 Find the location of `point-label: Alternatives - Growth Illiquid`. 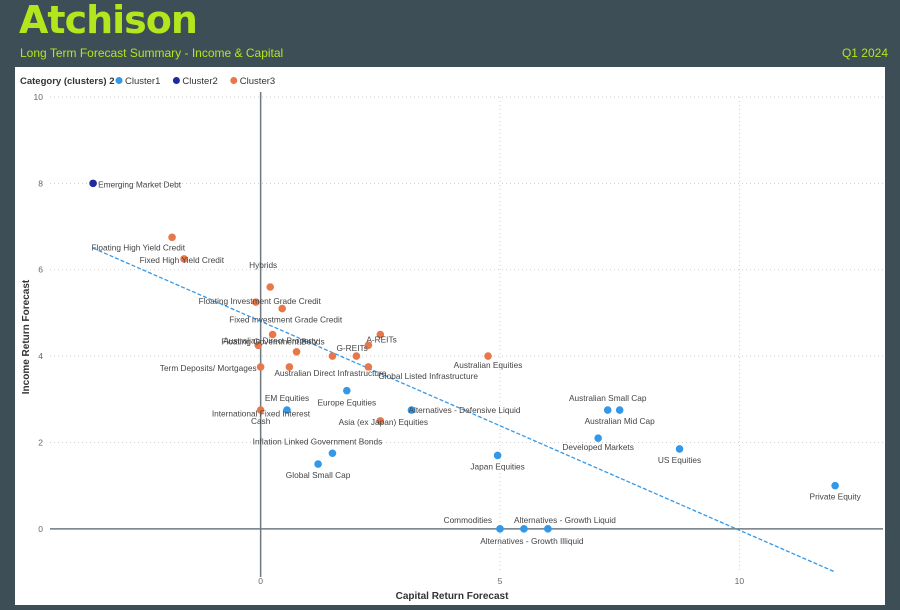

point-label: Alternatives - Growth Illiquid is located at coordinates (532, 541).